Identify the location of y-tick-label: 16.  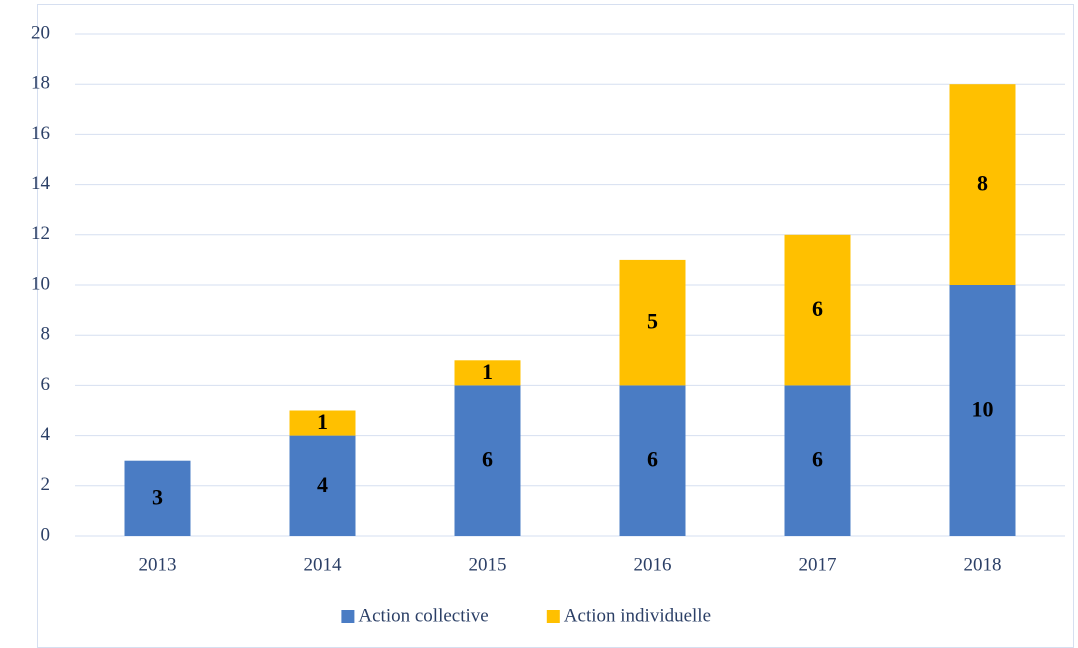
(40, 133).